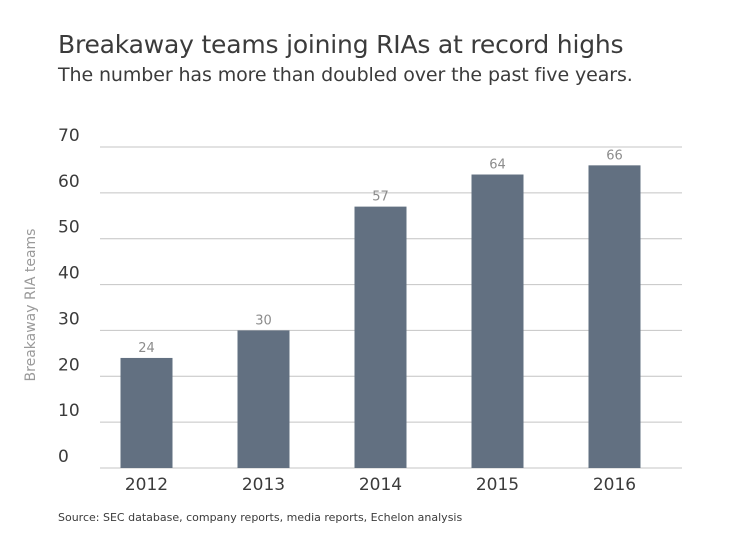  I want to click on data-label: 57, so click(380, 197).